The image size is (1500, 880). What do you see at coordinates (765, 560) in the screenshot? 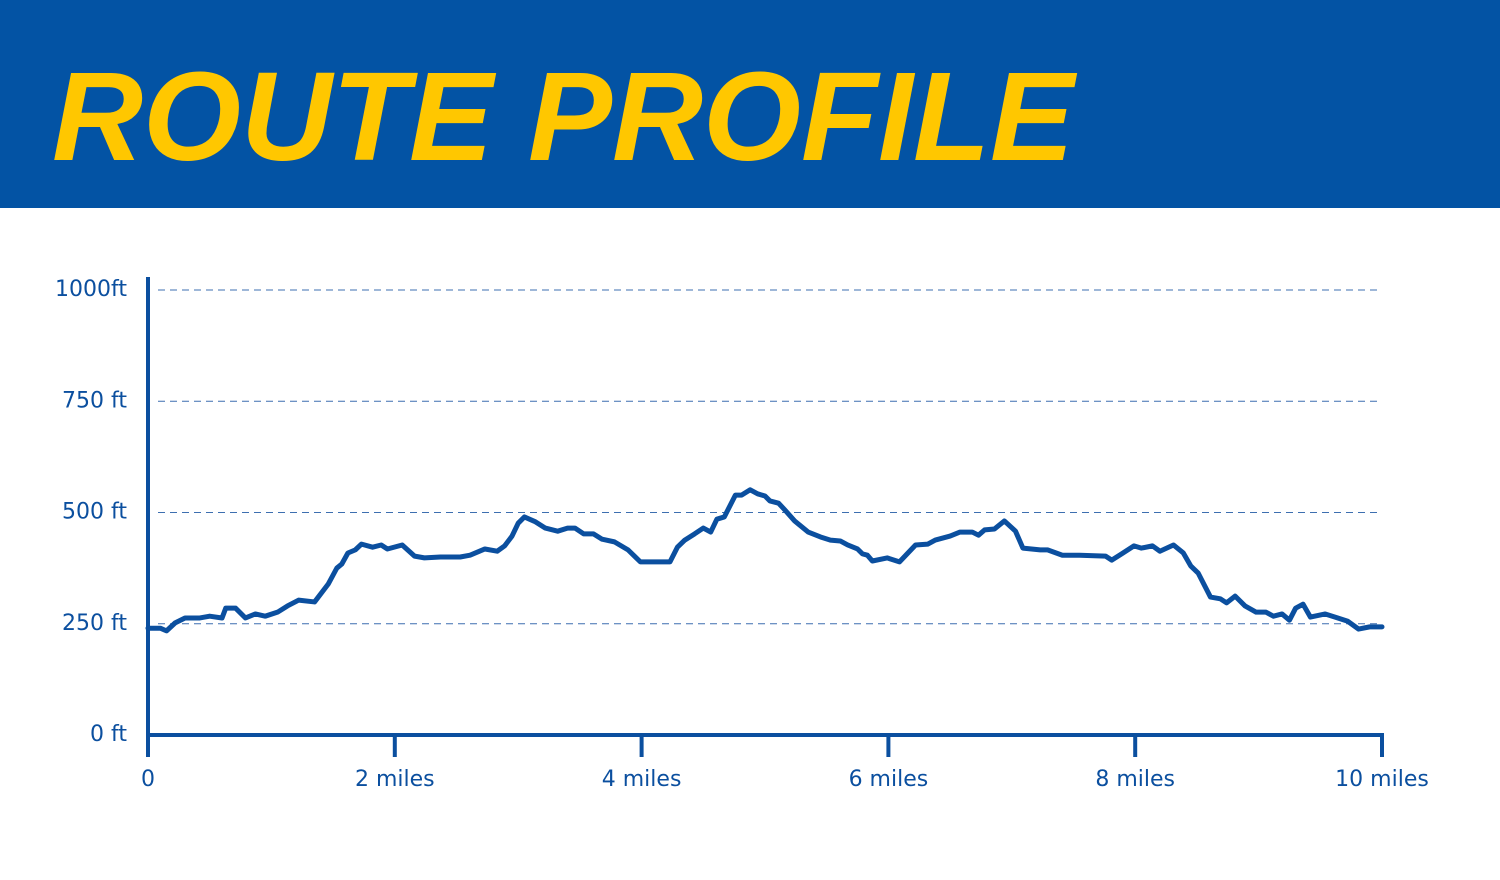
I see `elevation-line` at bounding box center [765, 560].